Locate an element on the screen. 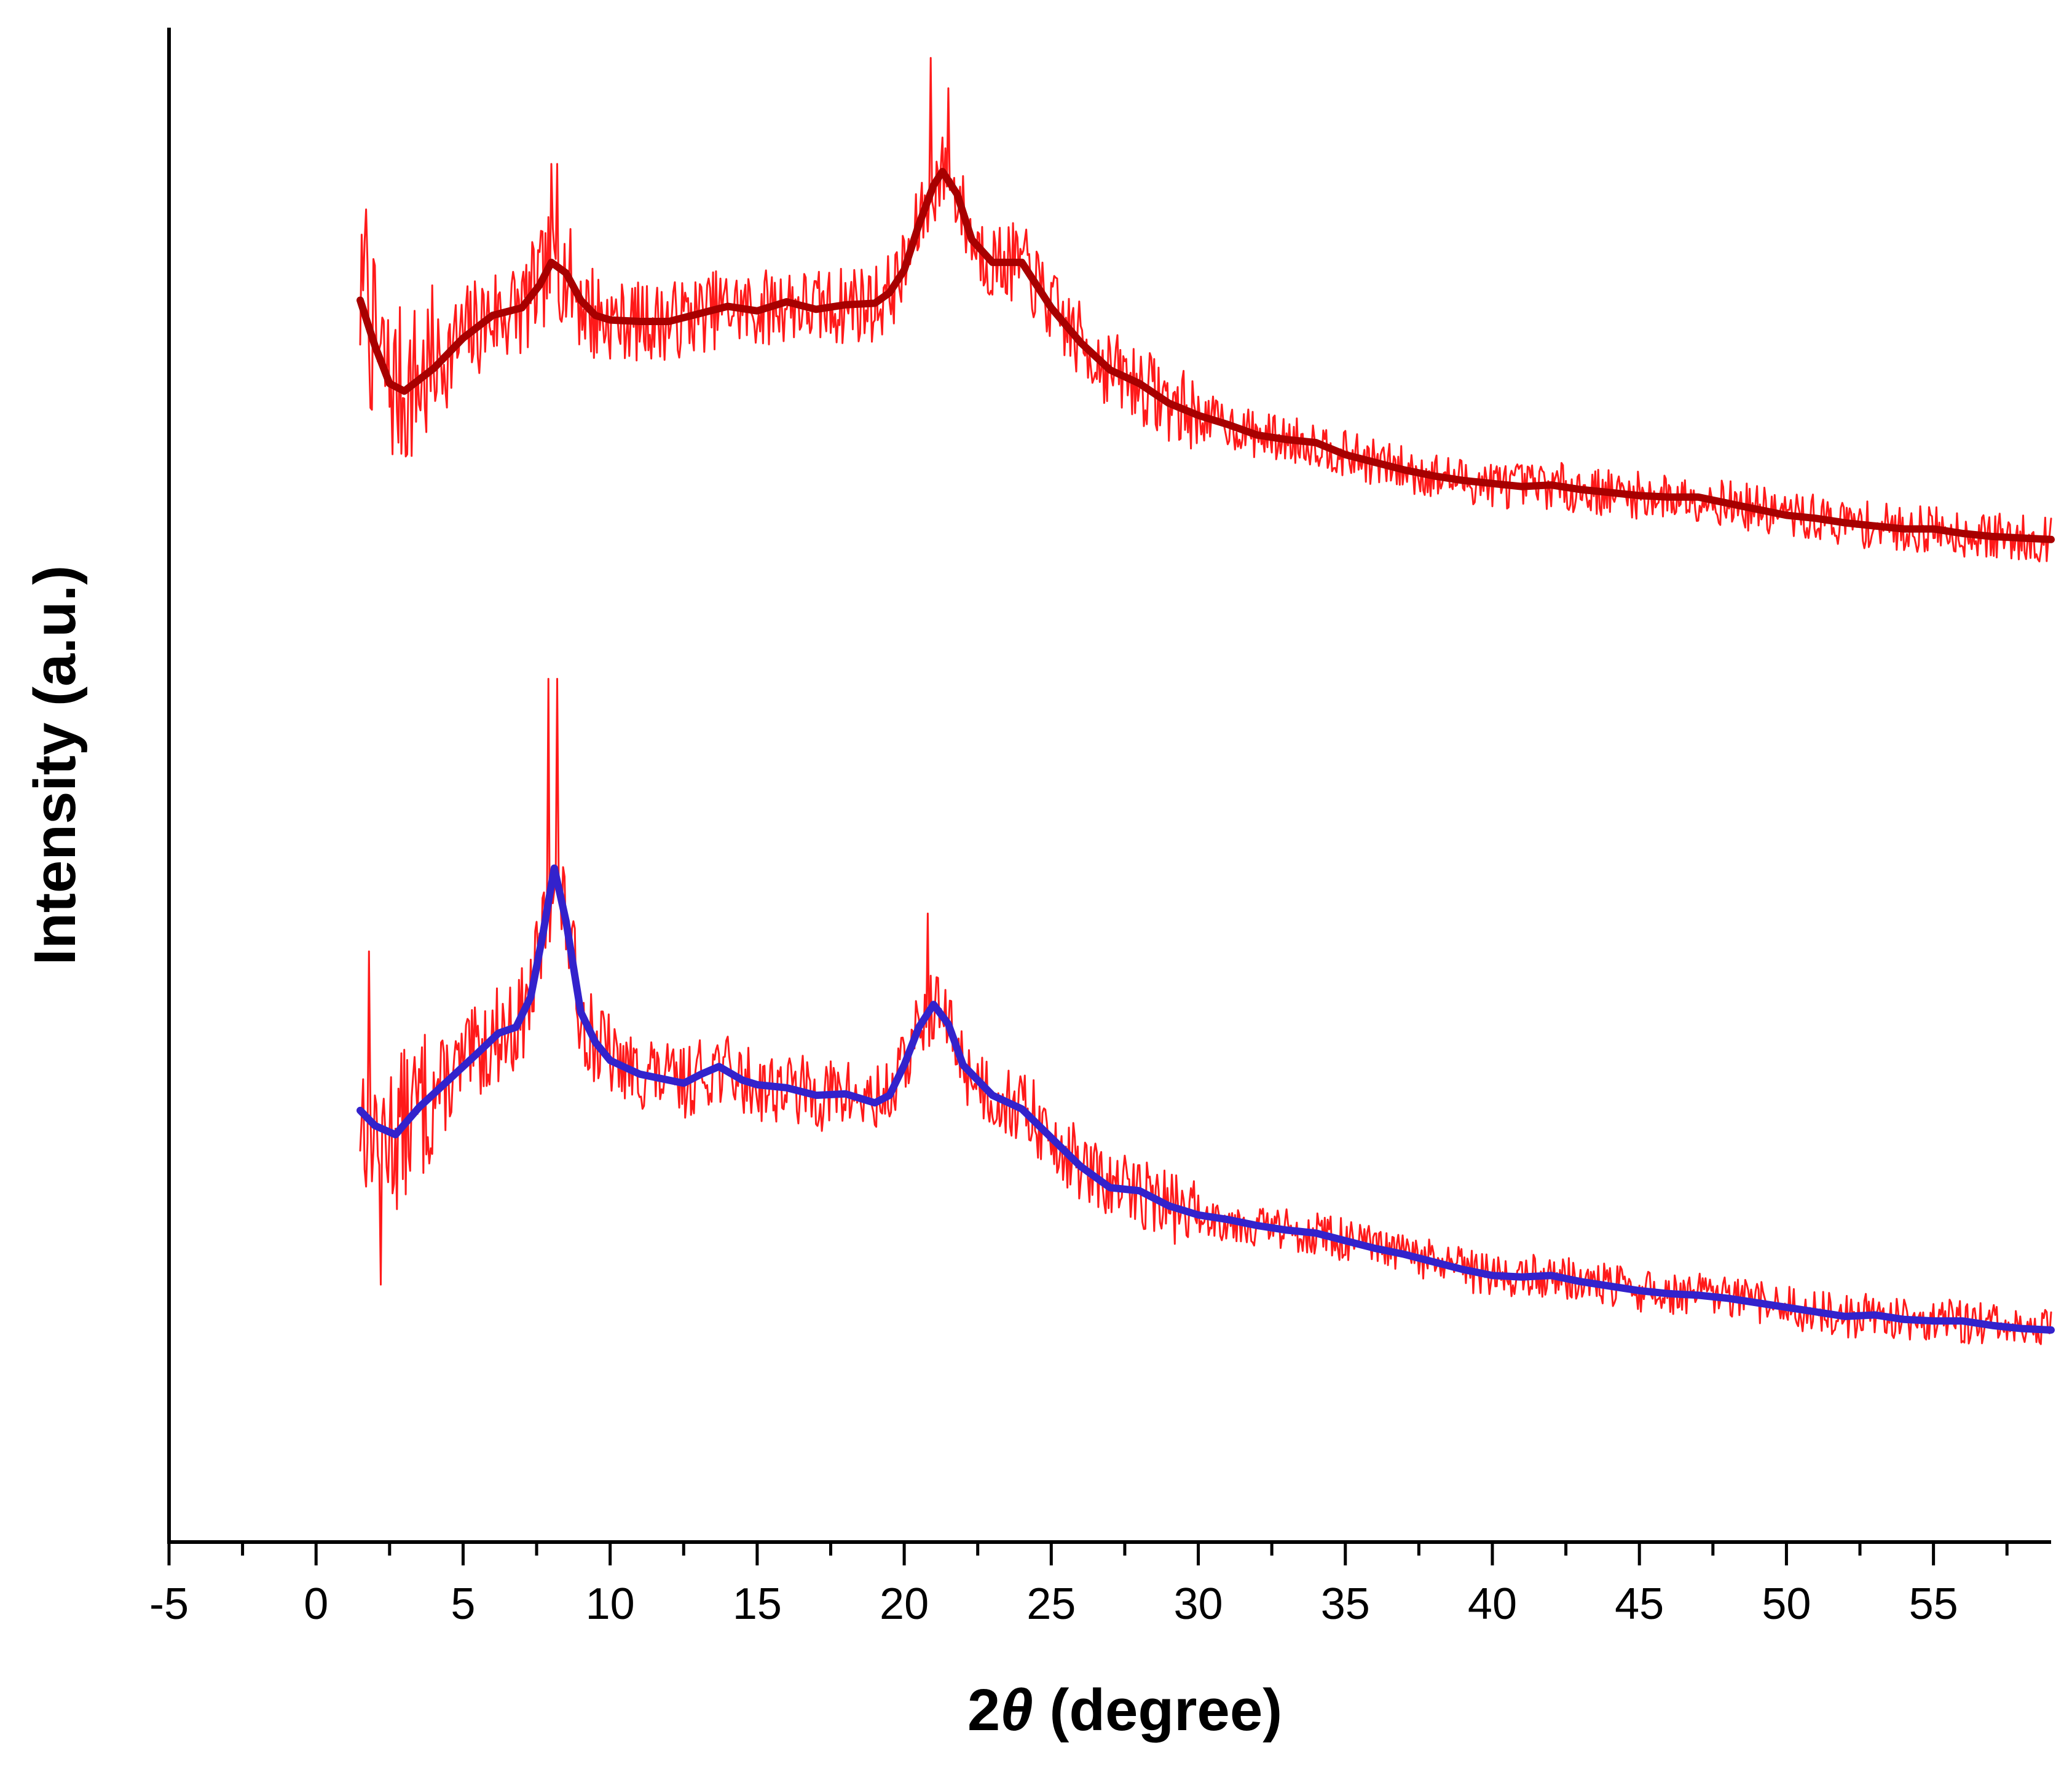  x-tick-label: 20 is located at coordinates (904, 1604).